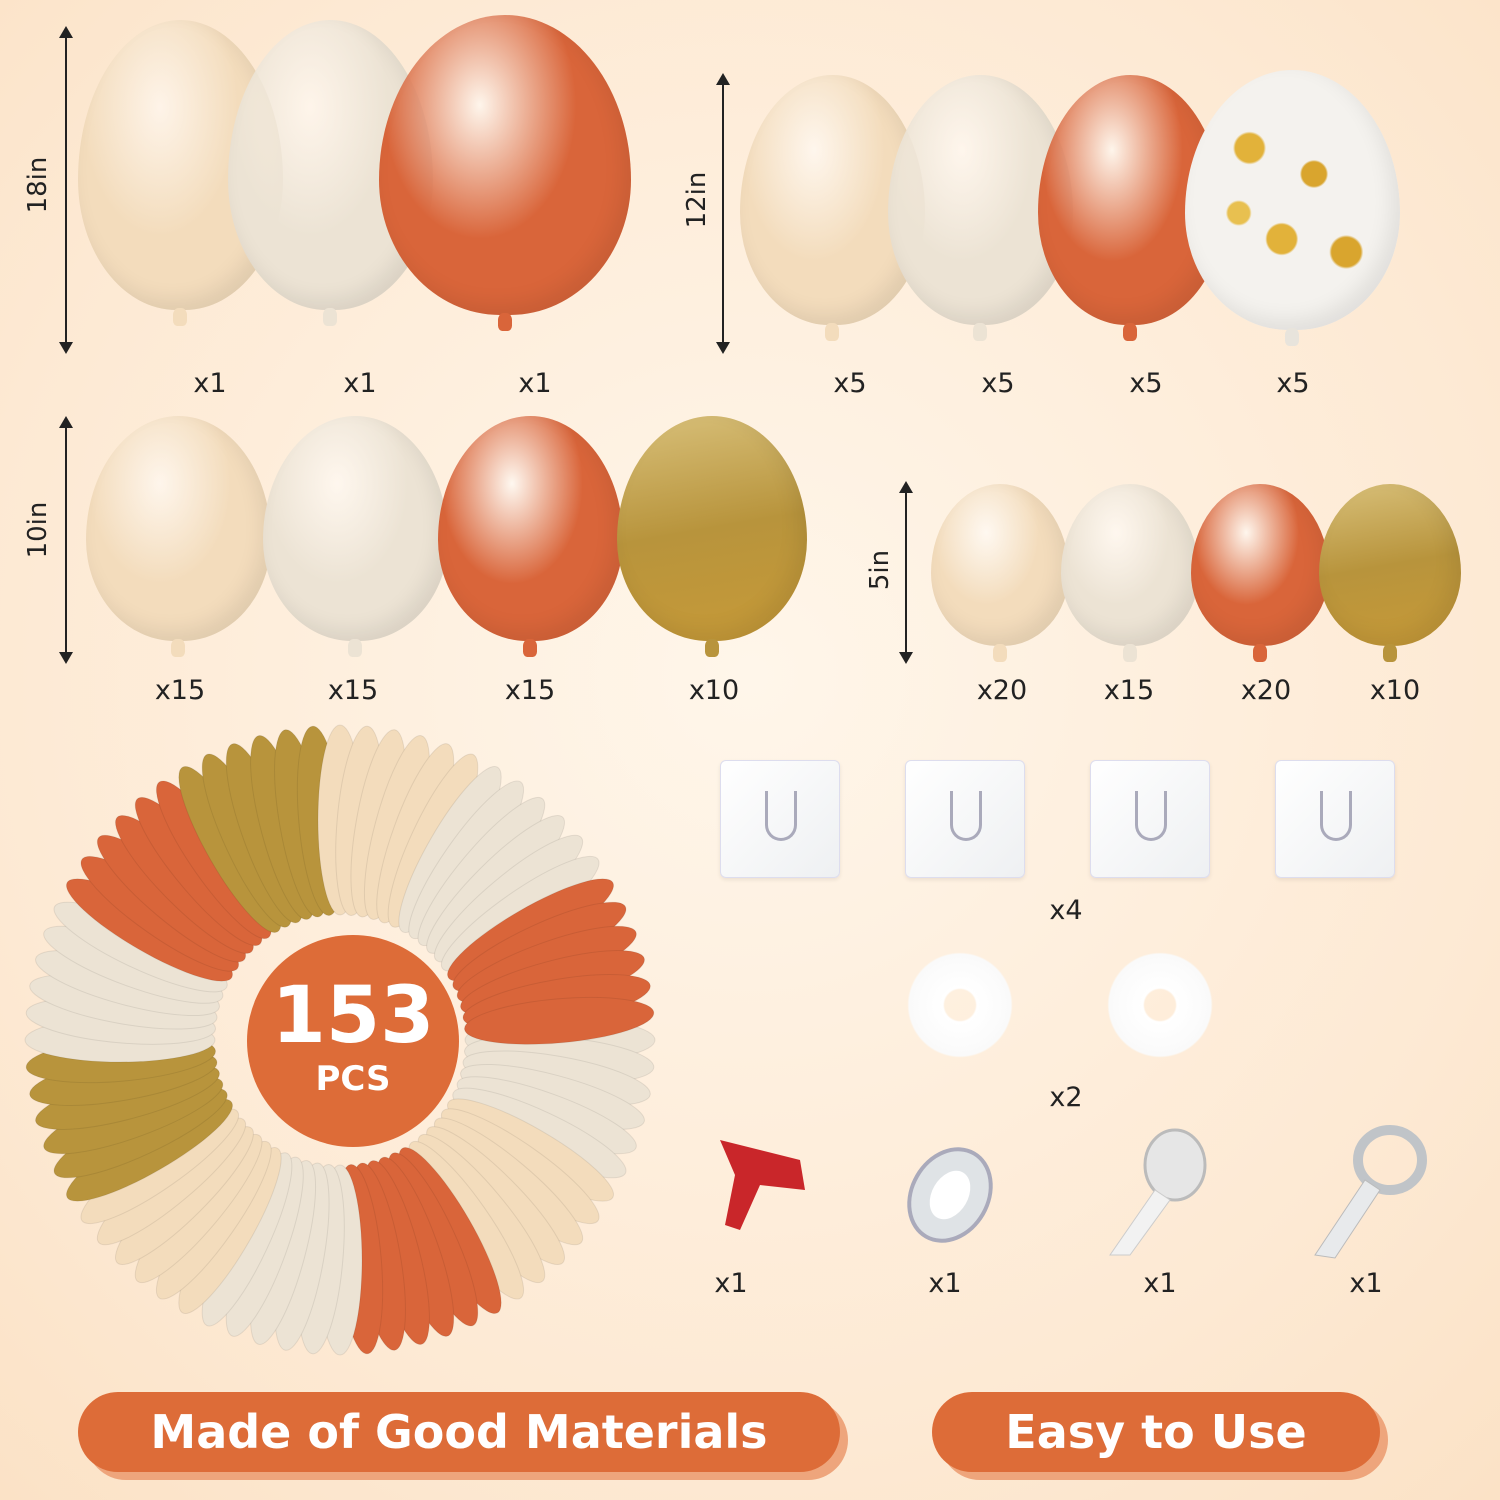 This screenshot has height=1500, width=1500. I want to click on glue-dots-count: x1, so click(1160, 1283).